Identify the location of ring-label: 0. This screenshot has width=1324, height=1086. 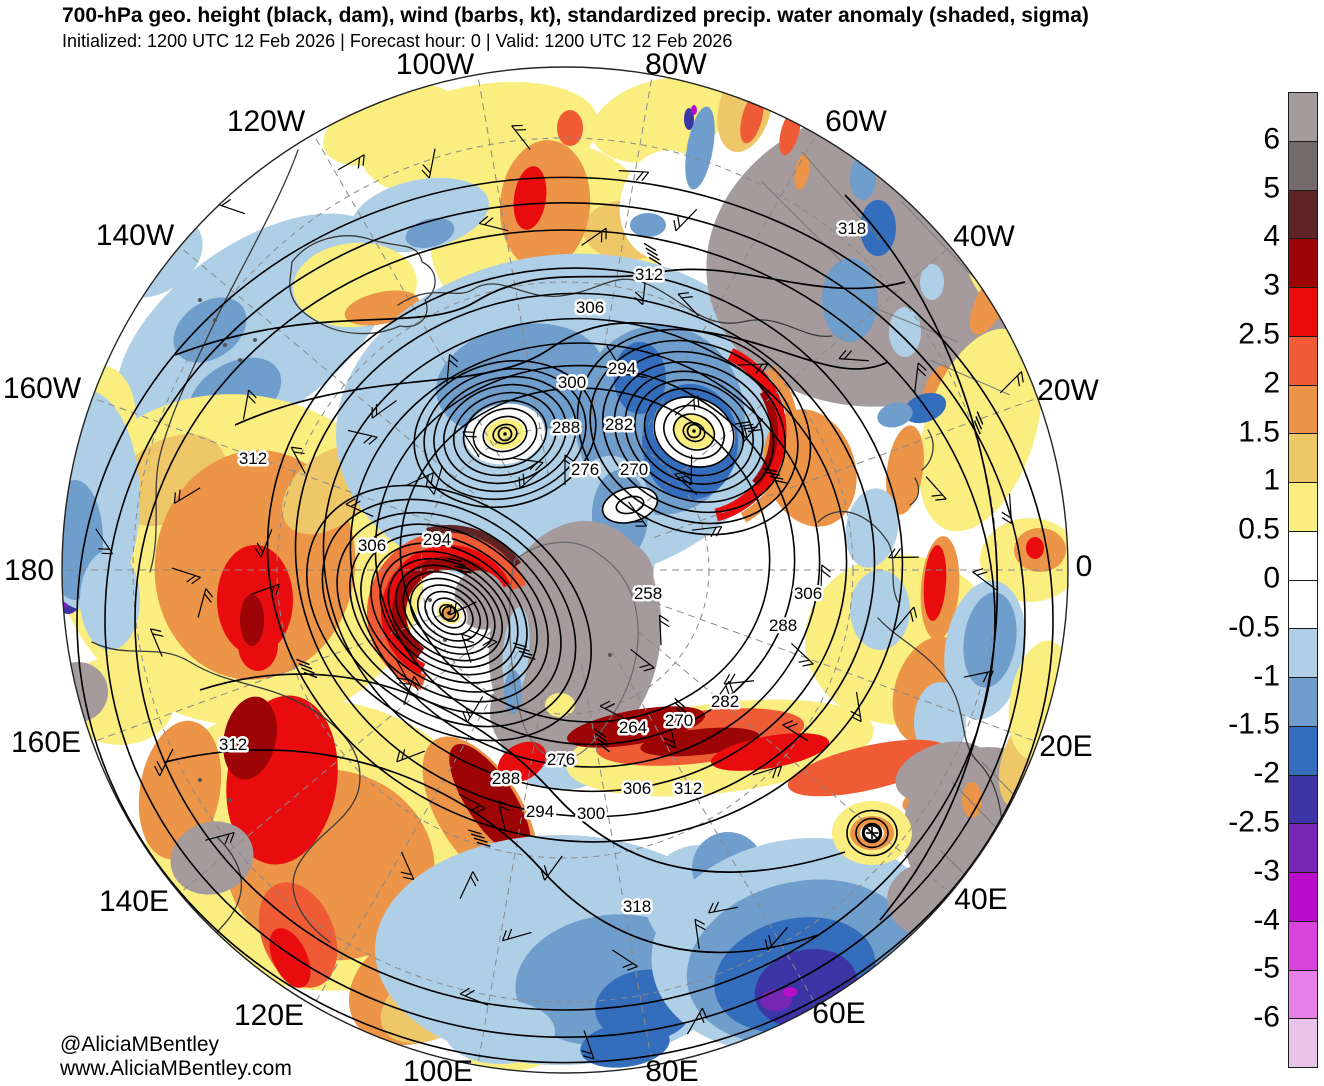
(1084, 566).